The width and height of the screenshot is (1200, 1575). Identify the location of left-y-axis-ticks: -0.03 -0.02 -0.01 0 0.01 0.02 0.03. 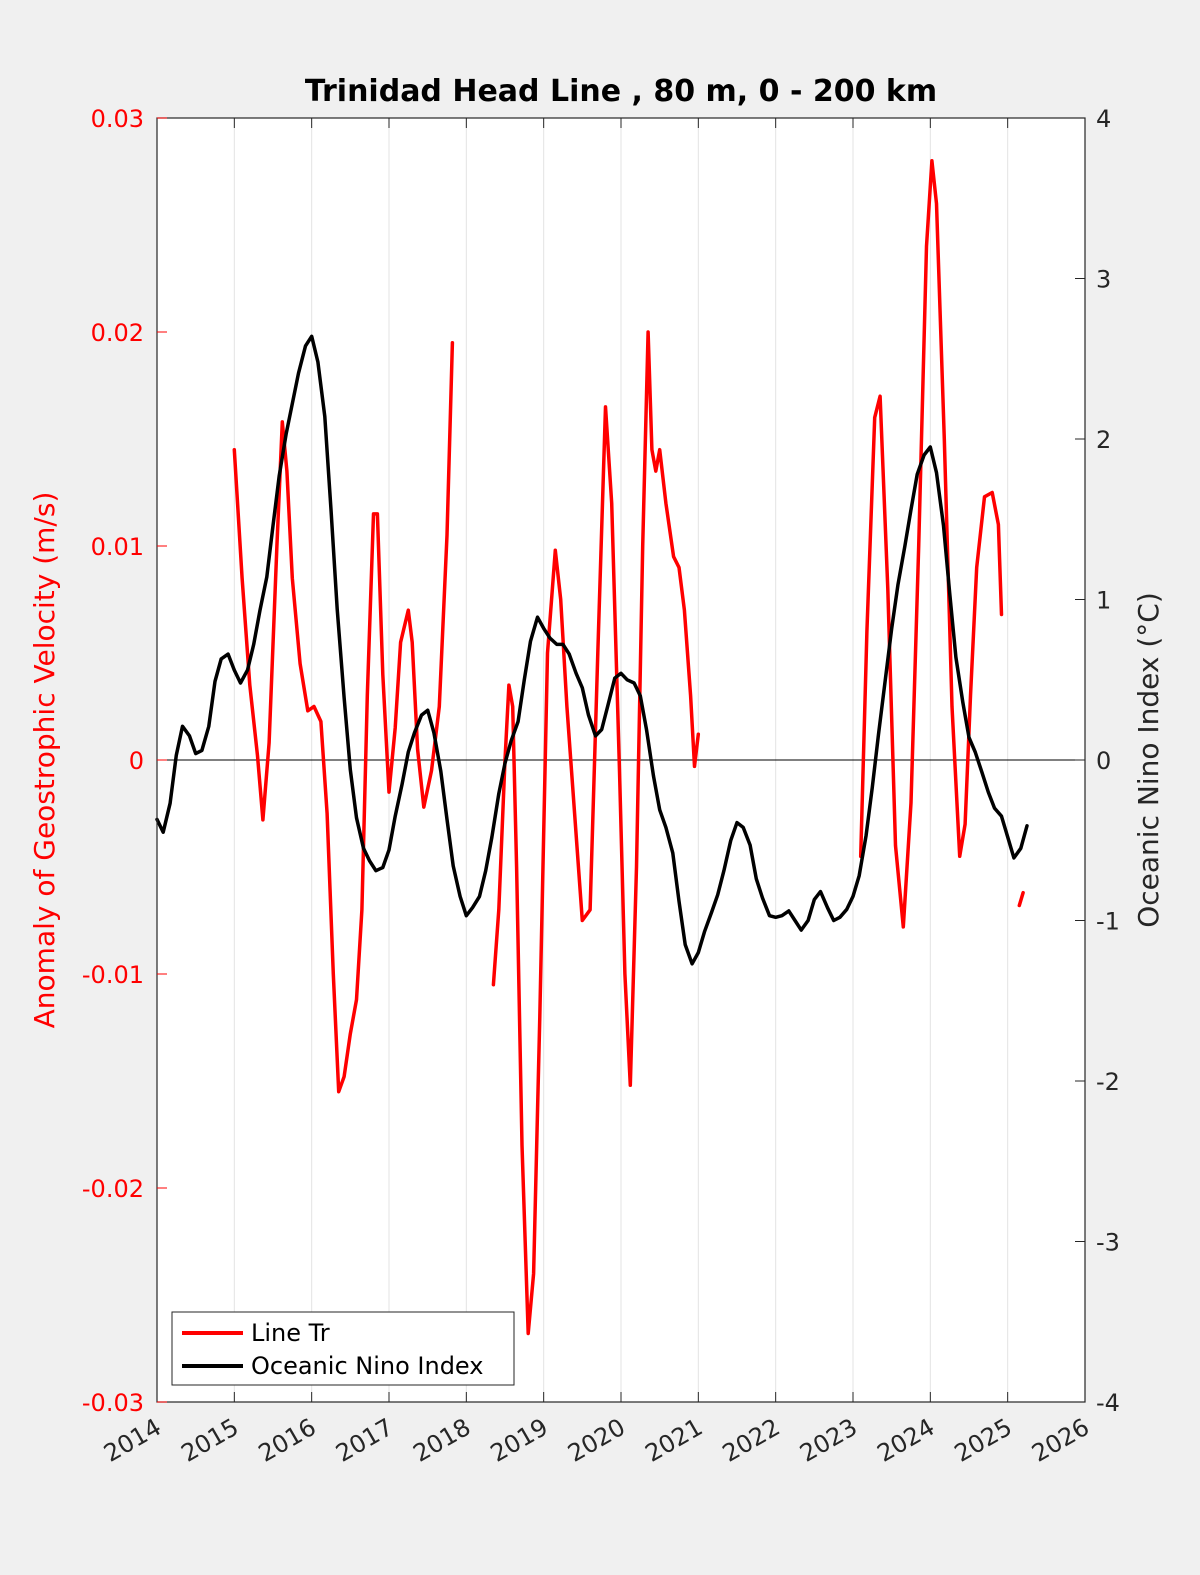
(124, 761).